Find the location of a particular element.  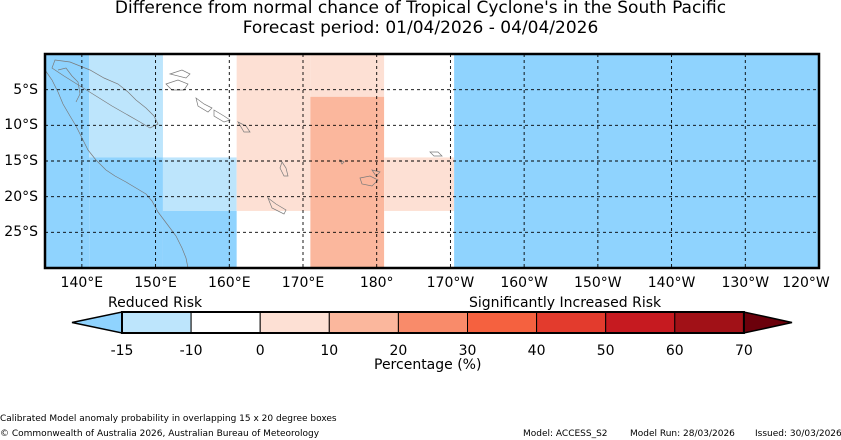

increased-risk-label: Significantly Increased Risk is located at coordinates (565, 303).